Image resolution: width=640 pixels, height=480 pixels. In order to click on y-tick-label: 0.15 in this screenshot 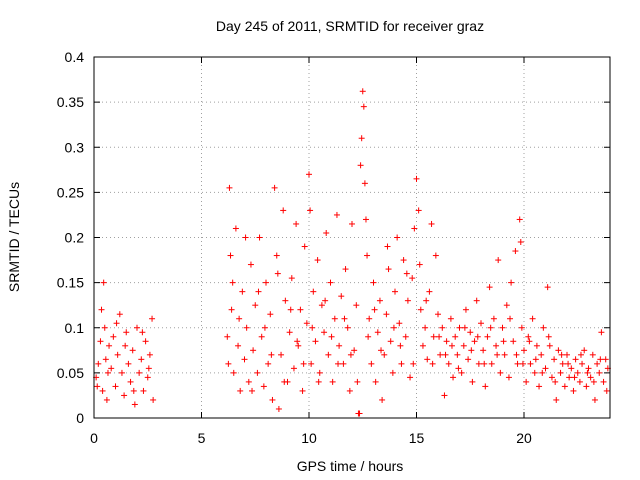, I will do `click(70, 283)`.